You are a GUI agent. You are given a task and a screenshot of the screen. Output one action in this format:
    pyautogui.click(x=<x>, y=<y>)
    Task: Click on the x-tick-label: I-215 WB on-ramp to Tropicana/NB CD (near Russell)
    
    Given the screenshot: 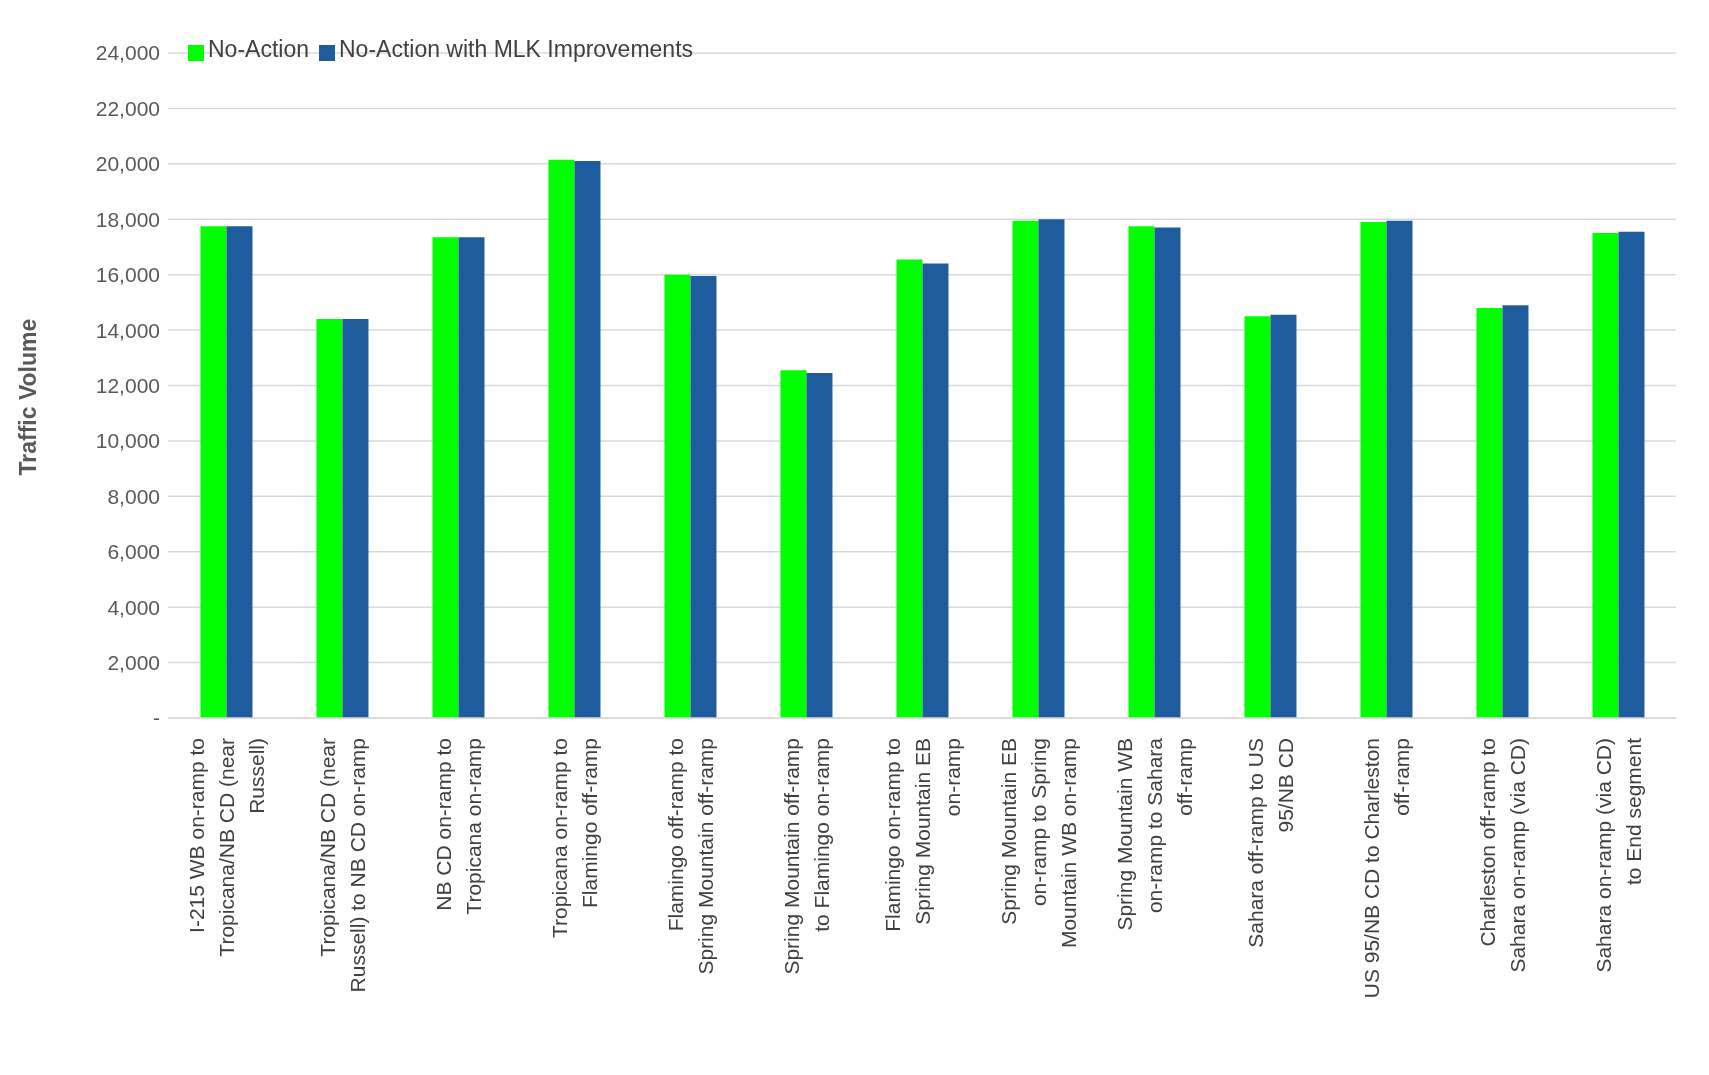 What is the action you would take?
    pyautogui.click(x=226, y=847)
    